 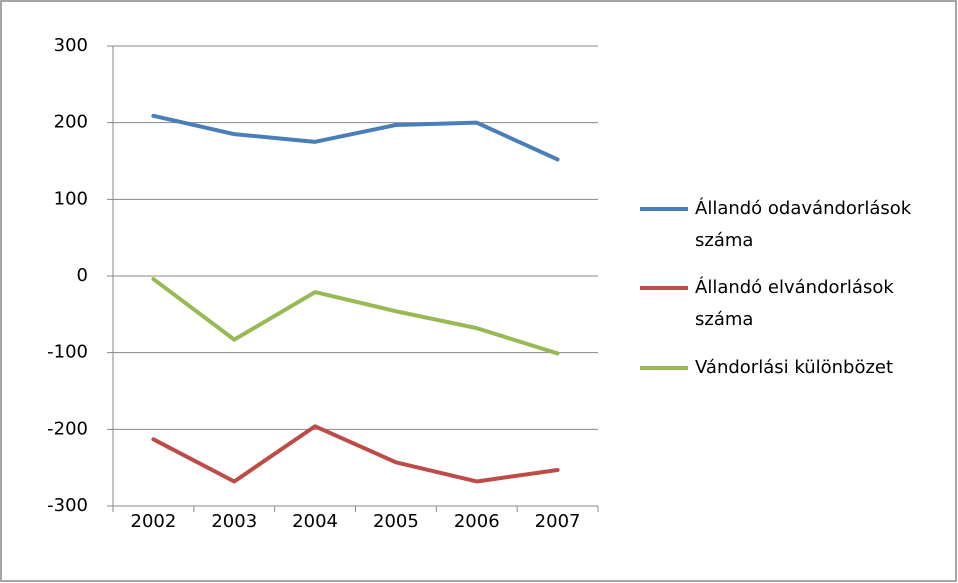 What do you see at coordinates (71, 198) in the screenshot?
I see `y-tick-label: 100` at bounding box center [71, 198].